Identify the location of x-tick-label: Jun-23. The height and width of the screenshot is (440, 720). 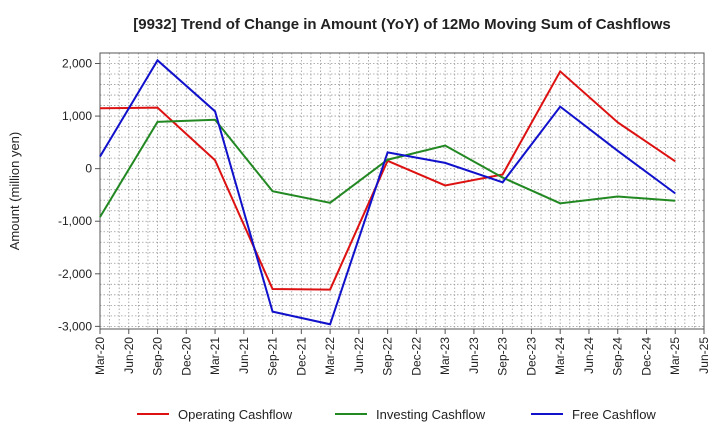
(474, 355).